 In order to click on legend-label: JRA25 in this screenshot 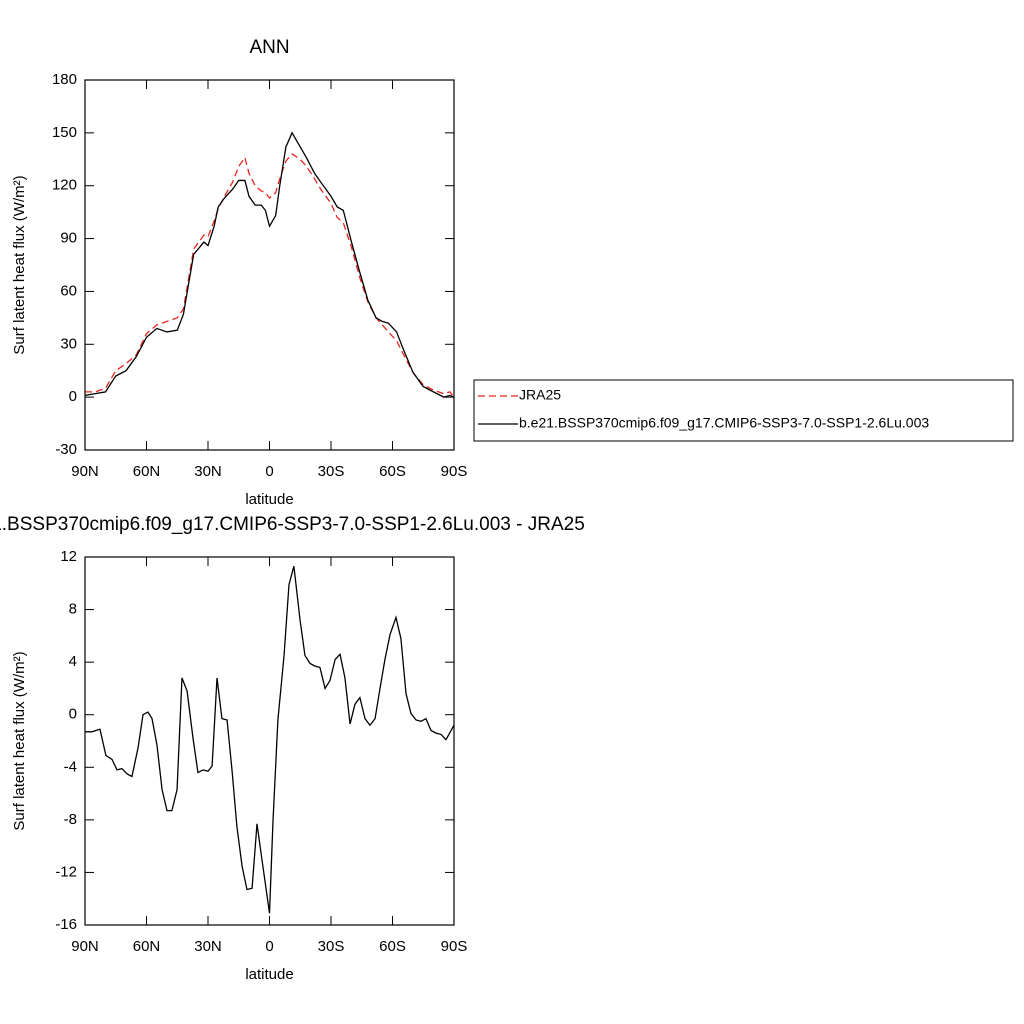, I will do `click(540, 395)`.